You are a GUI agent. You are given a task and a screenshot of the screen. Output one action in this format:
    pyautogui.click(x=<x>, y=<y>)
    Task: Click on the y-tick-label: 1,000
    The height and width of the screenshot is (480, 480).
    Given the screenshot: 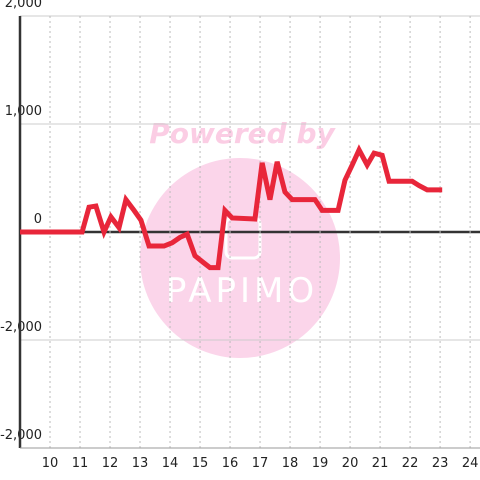 What is the action you would take?
    pyautogui.click(x=23, y=111)
    